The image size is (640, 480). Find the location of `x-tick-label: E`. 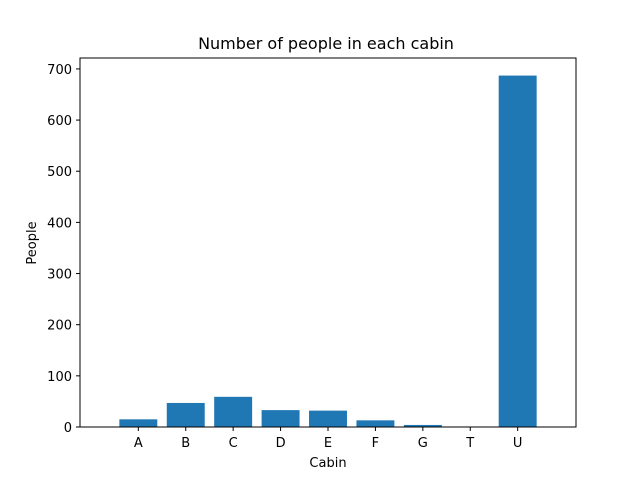

x-tick-label: E is located at coordinates (328, 443).